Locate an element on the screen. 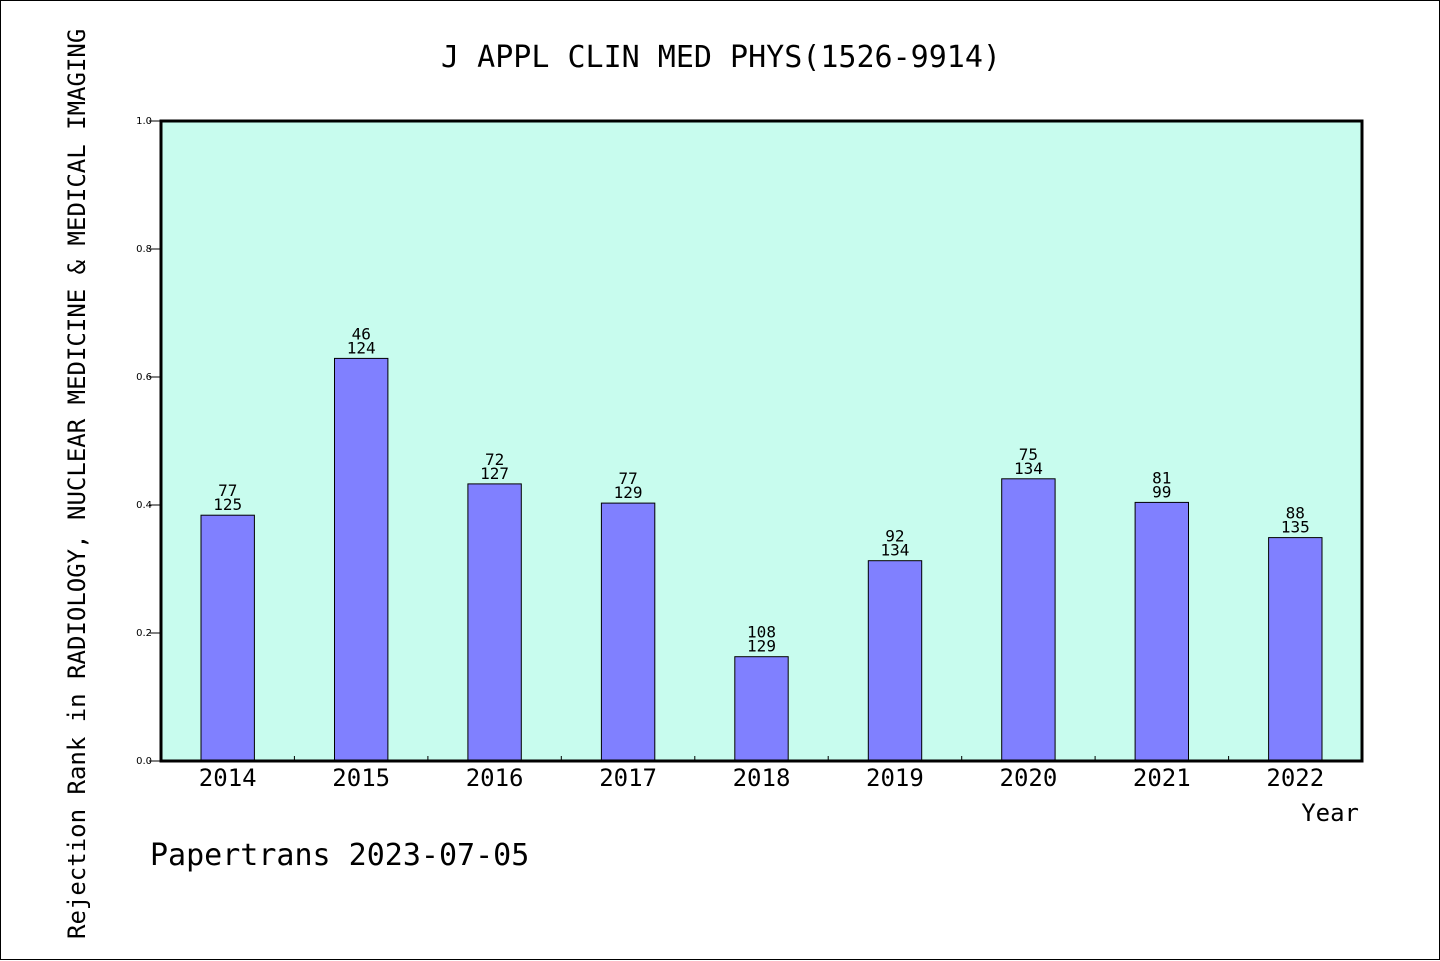  footer-credit: Papertrans 2023-07-05 is located at coordinates (339, 855).